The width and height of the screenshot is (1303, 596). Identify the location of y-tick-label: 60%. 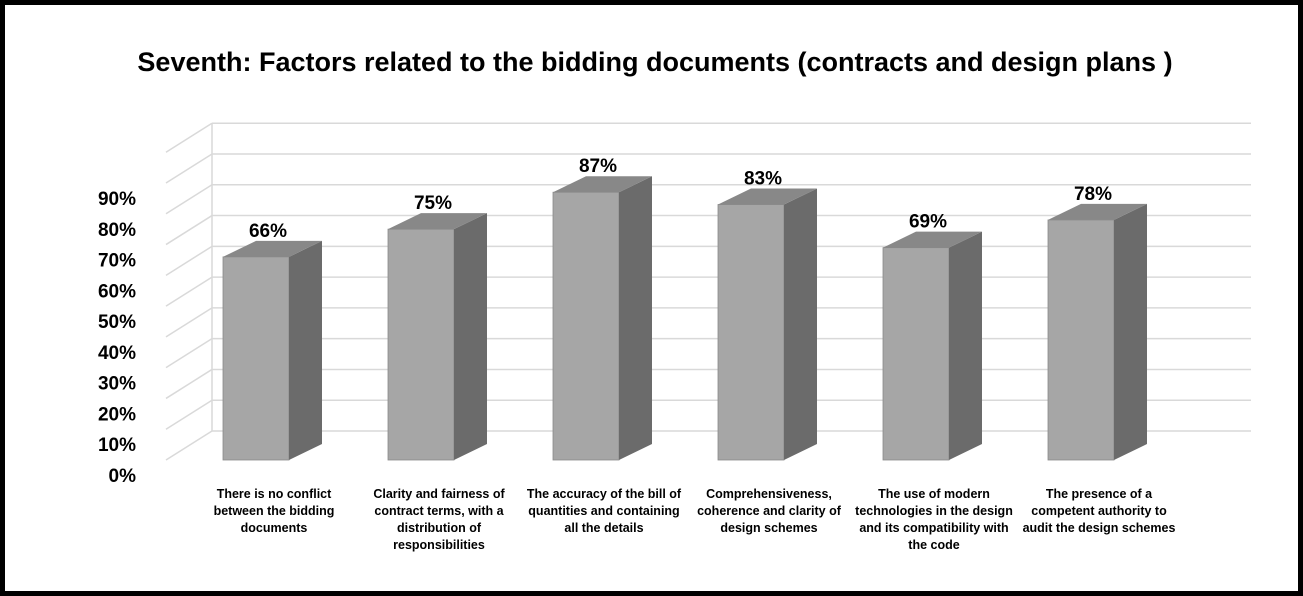
(117, 291).